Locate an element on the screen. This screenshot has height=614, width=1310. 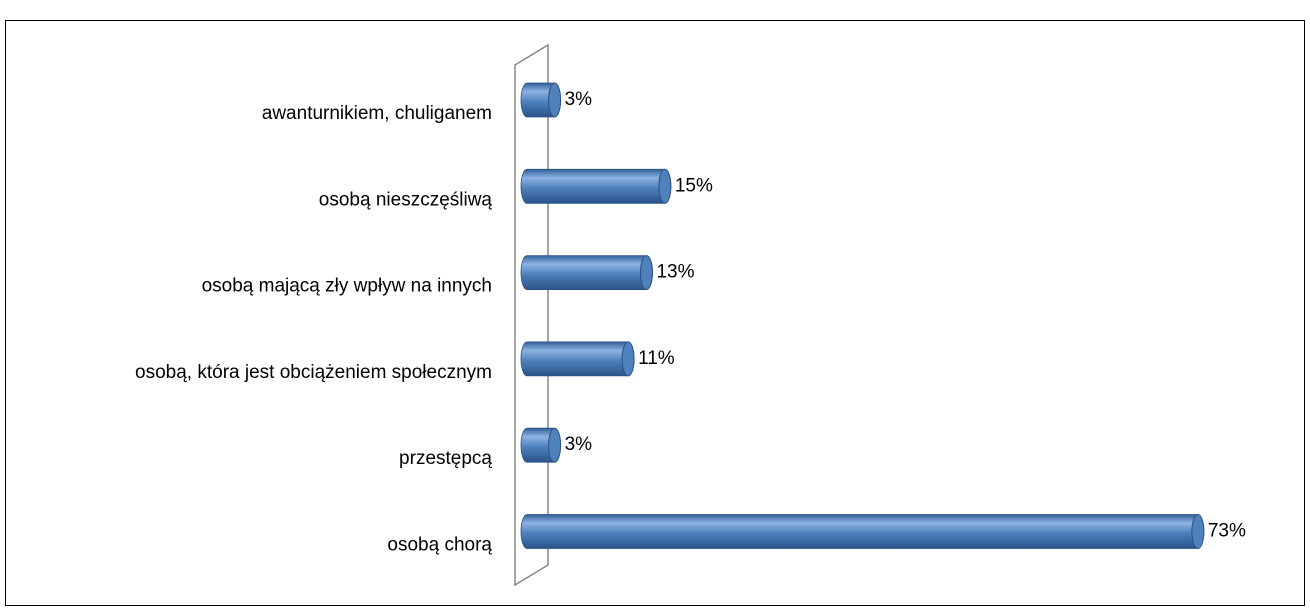
category-label: osobą chorą is located at coordinates (439, 545).